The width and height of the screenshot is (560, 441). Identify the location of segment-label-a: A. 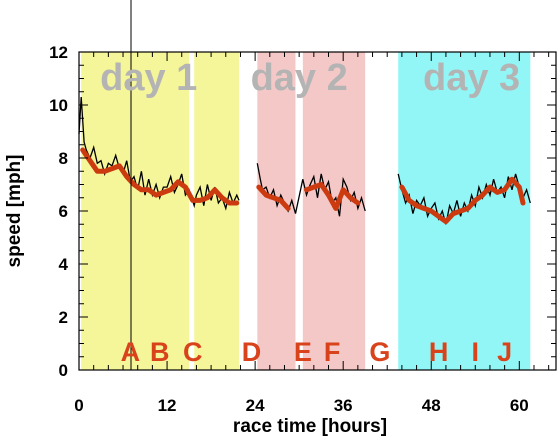
(131, 352).